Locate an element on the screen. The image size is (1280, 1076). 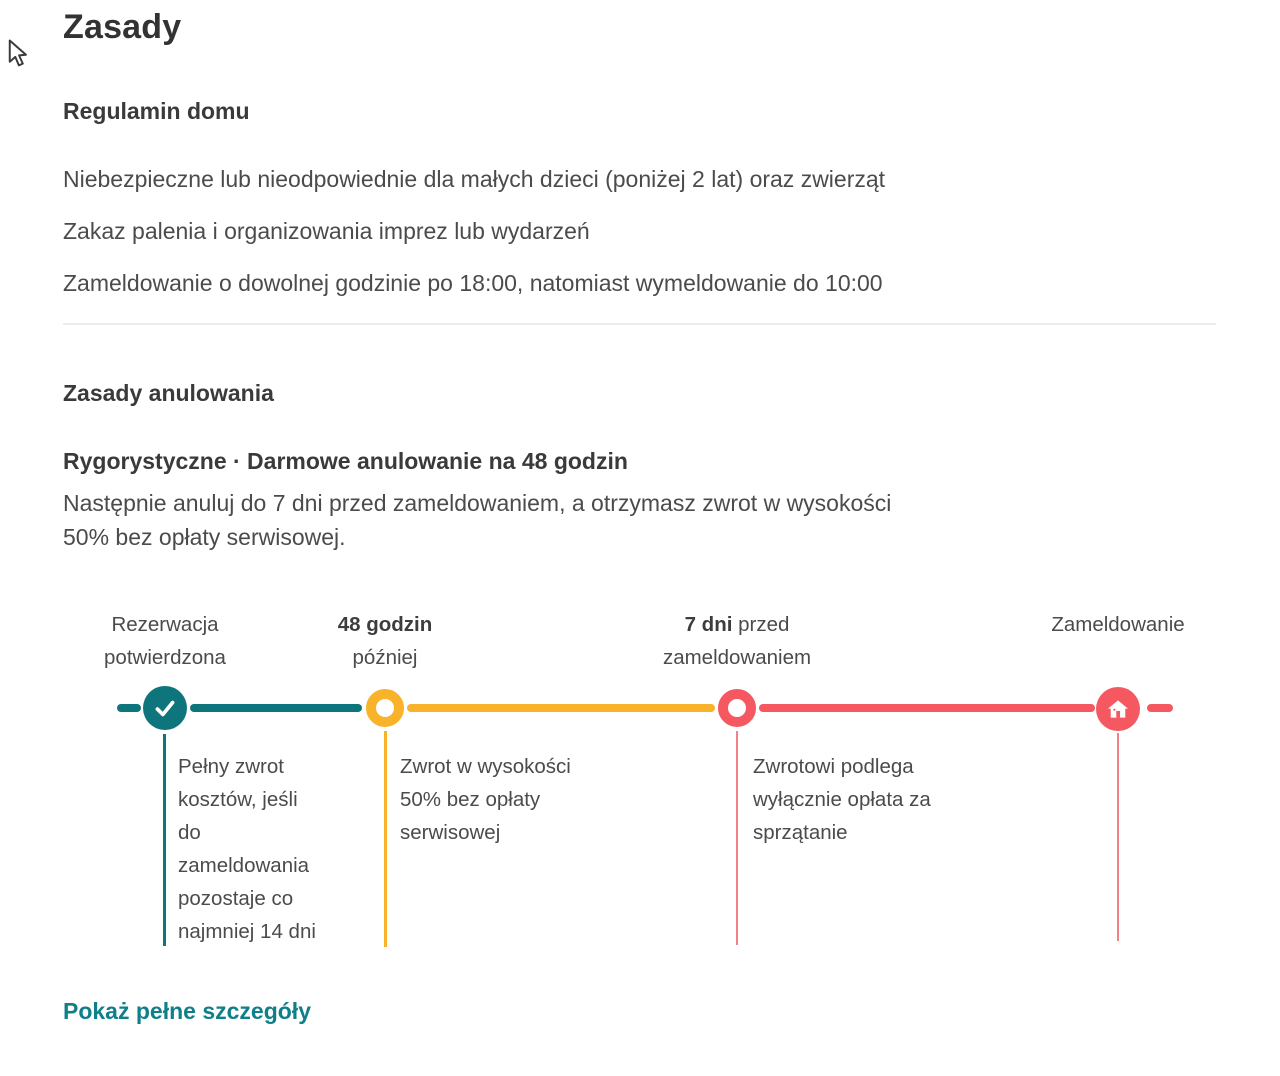
timeline-lead-dash-teal is located at coordinates (129, 708).